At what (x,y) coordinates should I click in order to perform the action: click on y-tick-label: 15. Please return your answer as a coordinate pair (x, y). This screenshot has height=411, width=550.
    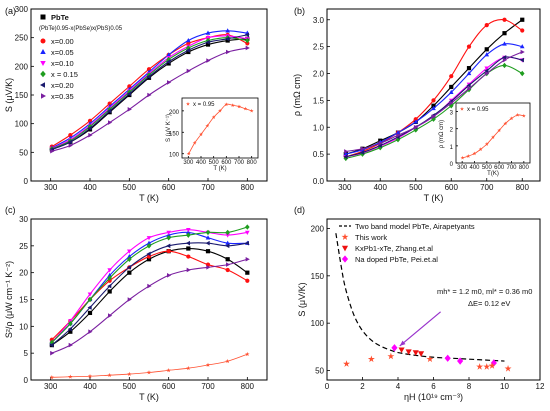
    Looking at the image, I should click on (23, 300).